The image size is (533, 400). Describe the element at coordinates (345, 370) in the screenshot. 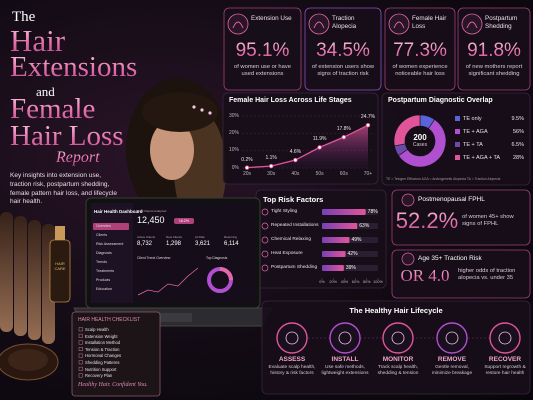

I see `step-text: Use safe methods, lightweight extensions` at that location.